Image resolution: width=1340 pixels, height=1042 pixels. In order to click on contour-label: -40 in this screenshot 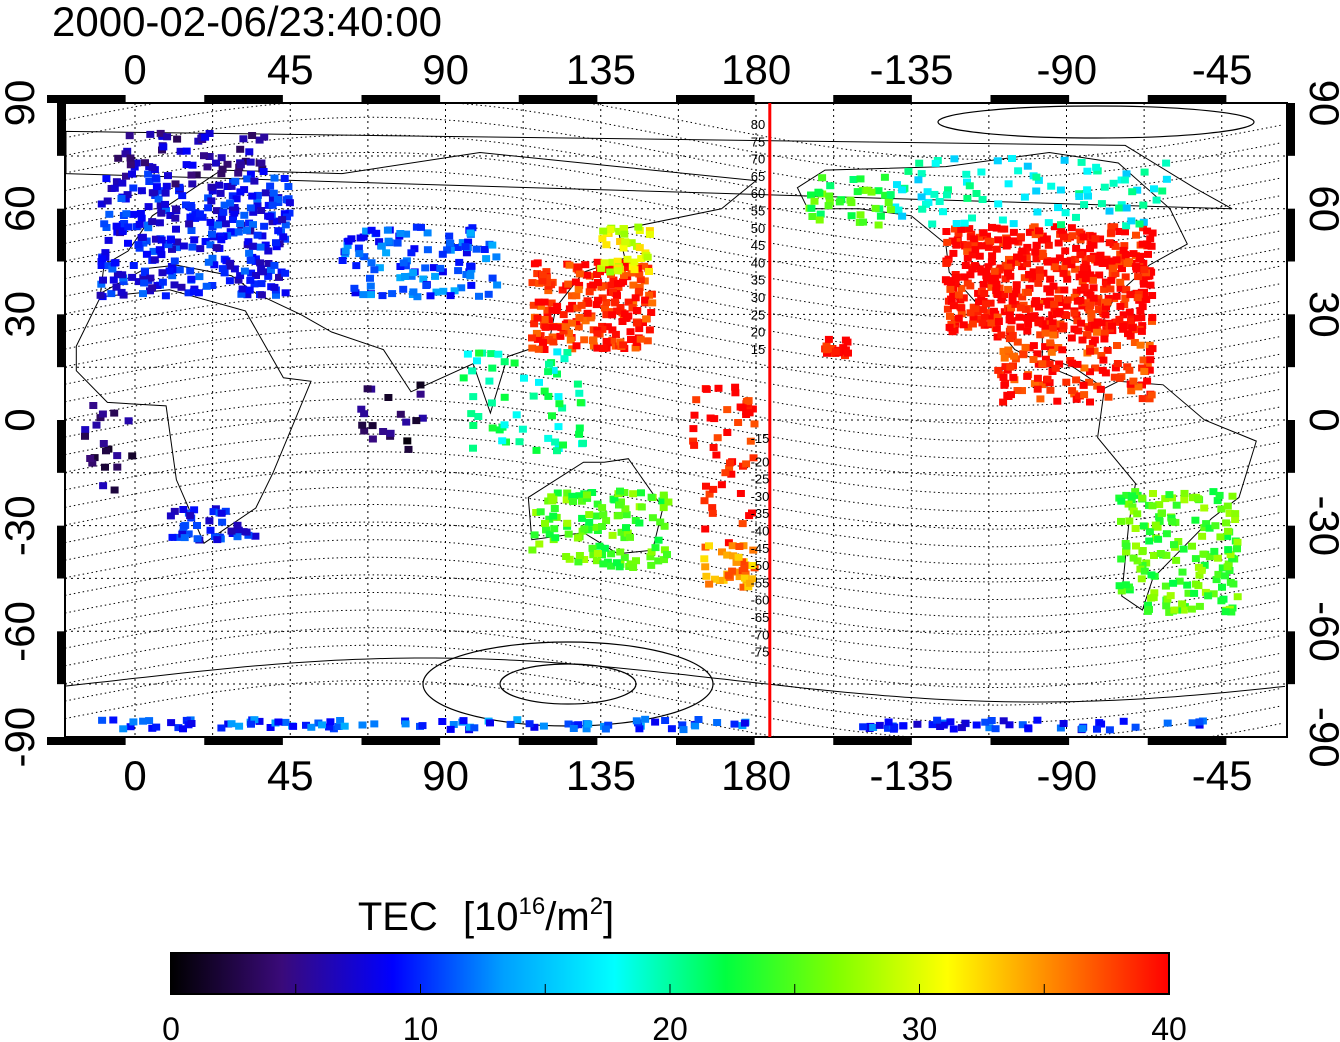, I will do `click(760, 531)`.